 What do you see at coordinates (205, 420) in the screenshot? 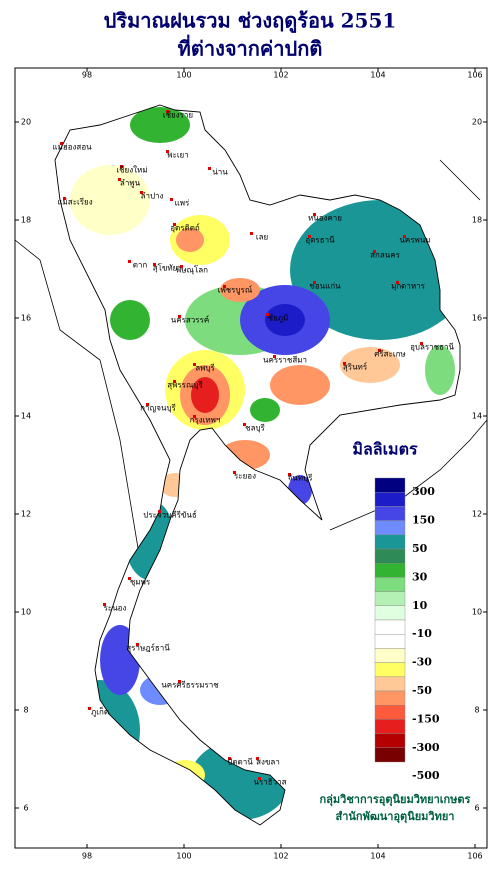
I see `place-name: กรุงเทพฯ` at bounding box center [205, 420].